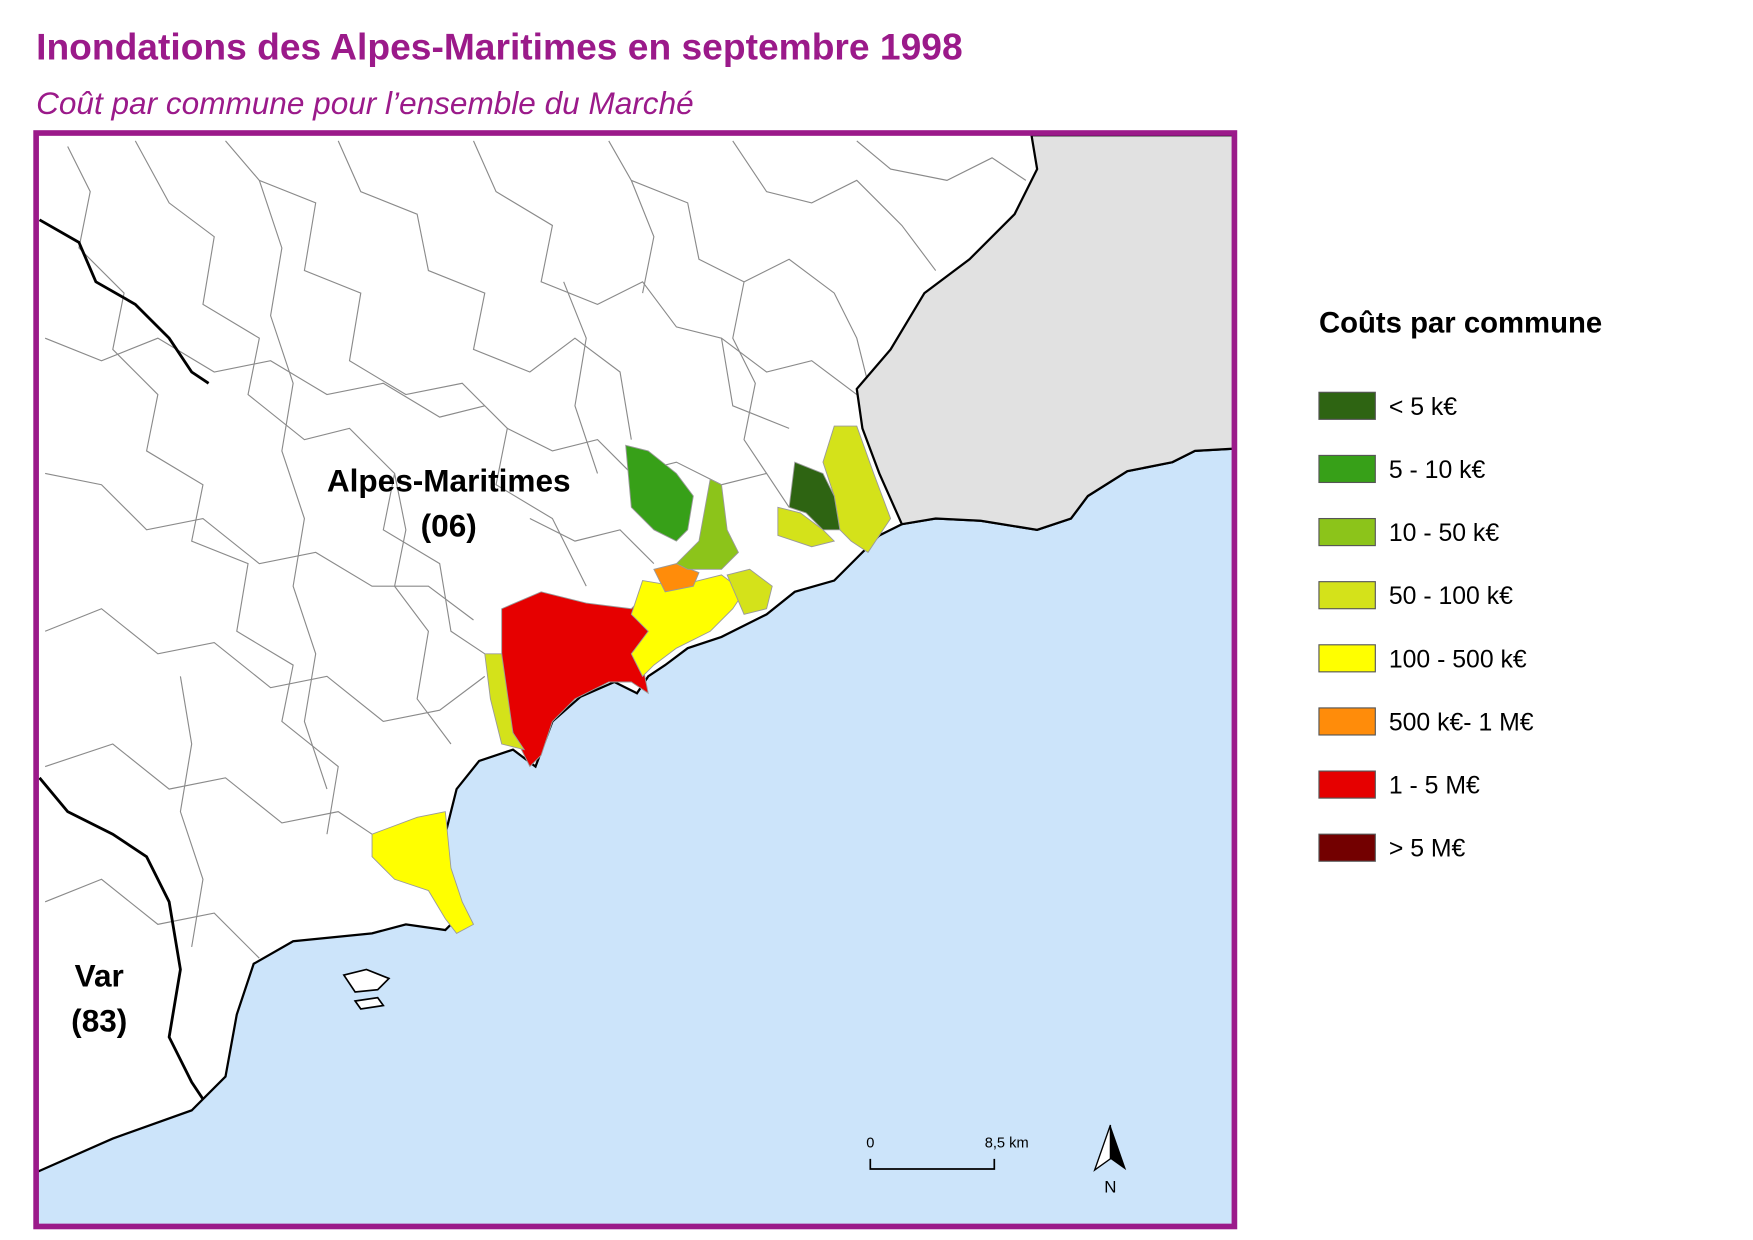 This screenshot has width=1753, height=1240. I want to click on colored-communes, so click(631, 679).